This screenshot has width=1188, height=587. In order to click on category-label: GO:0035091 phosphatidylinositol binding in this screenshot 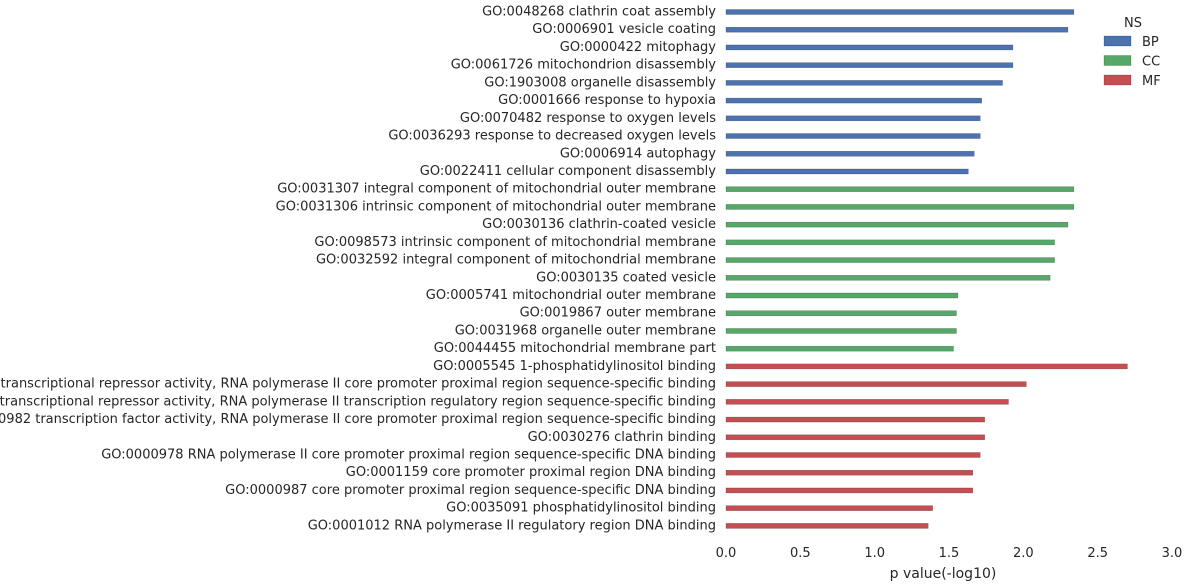, I will do `click(581, 508)`.